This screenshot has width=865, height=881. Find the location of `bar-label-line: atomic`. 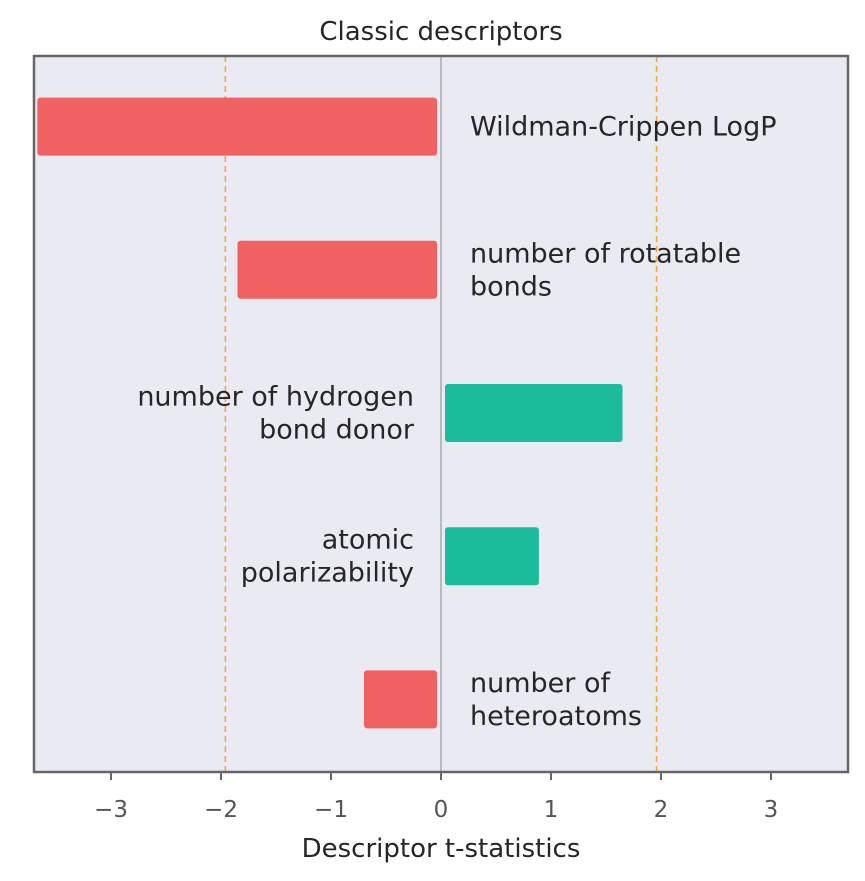

bar-label-line: atomic is located at coordinates (368, 540).